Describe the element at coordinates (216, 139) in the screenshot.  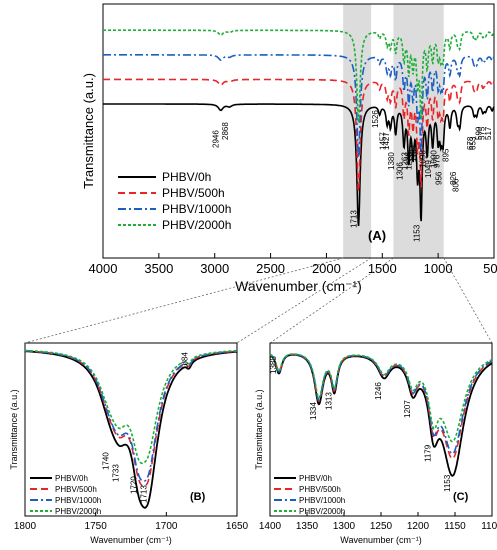
I see `peak-label: 2946` at that location.